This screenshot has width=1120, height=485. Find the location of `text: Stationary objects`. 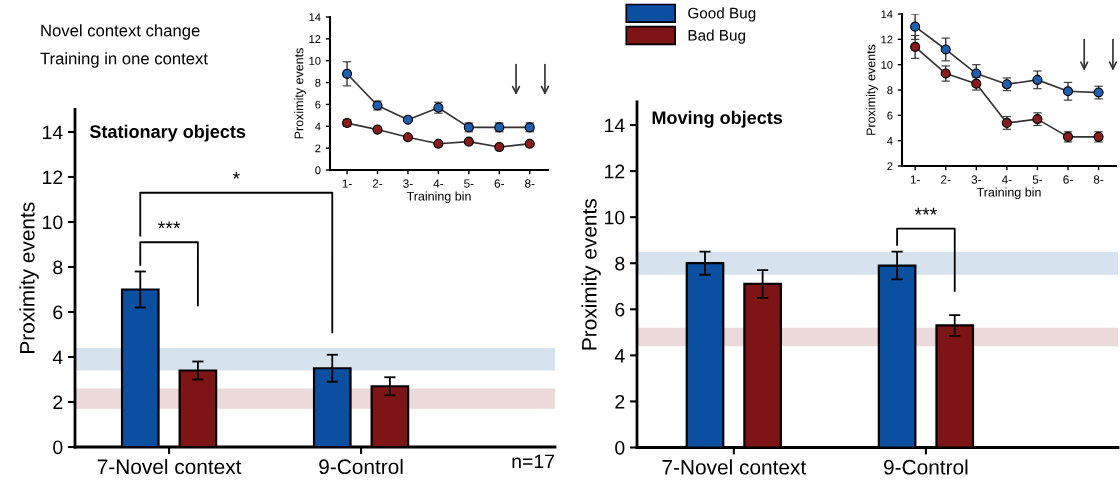

text: Stationary objects is located at coordinates (167, 133).